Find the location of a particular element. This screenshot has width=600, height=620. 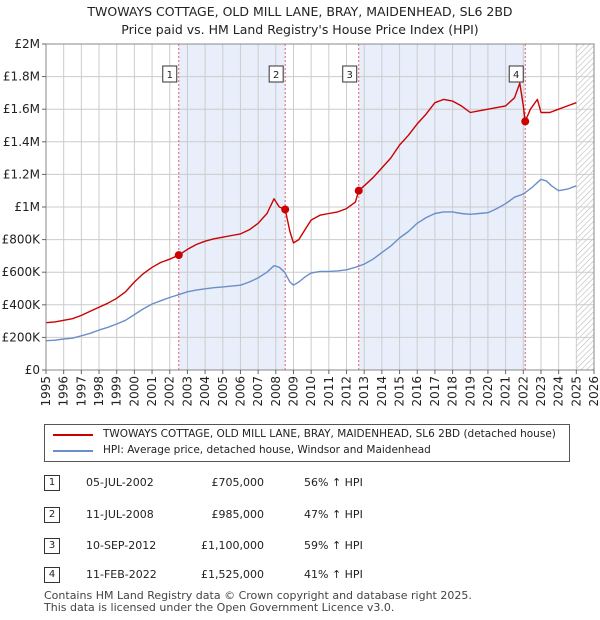

transaction-hpi-change: 47% ↑ HPI is located at coordinates (333, 514).